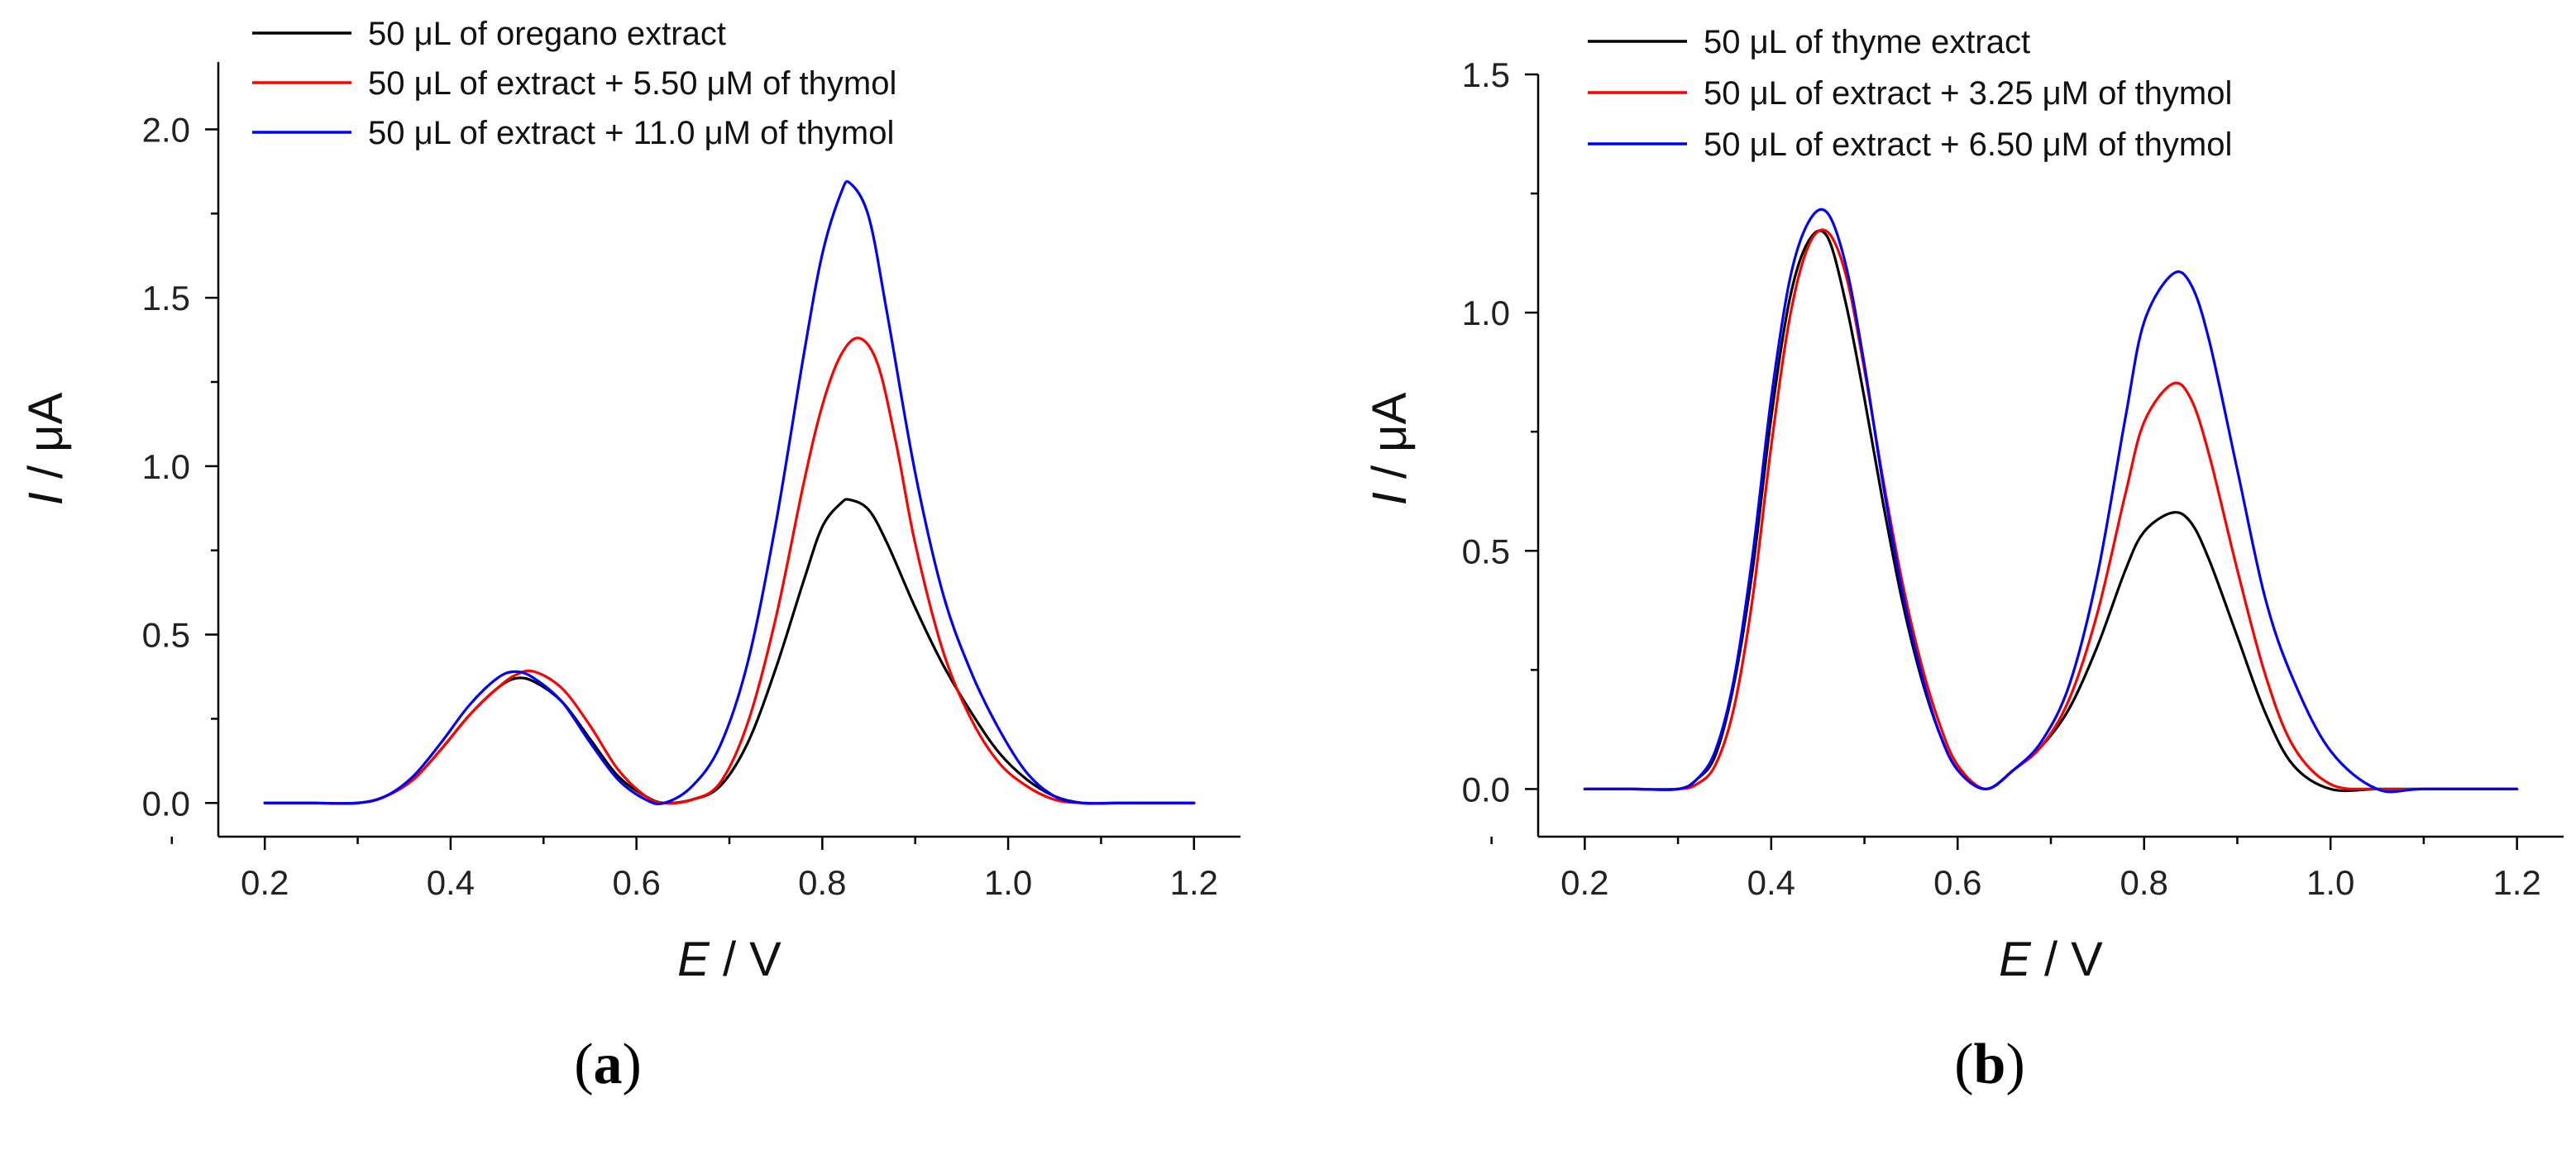 This screenshot has height=1150, width=2576. I want to click on legend-label-b-2: 50 μL of extract + 3.25 μM of thymol, so click(1968, 93).